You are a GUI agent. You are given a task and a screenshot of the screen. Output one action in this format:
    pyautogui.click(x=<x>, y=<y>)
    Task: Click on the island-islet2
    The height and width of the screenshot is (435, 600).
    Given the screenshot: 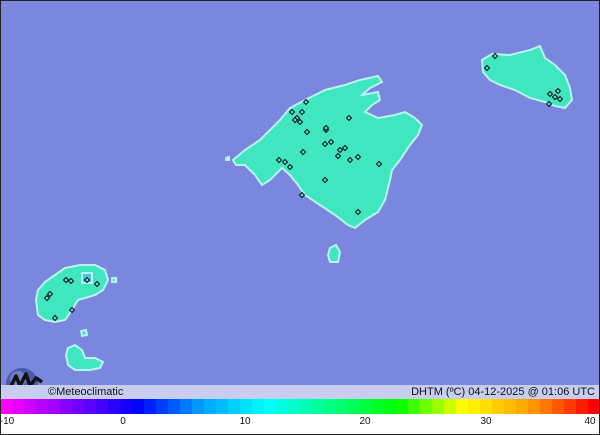 What is the action you would take?
    pyautogui.click(x=114, y=280)
    